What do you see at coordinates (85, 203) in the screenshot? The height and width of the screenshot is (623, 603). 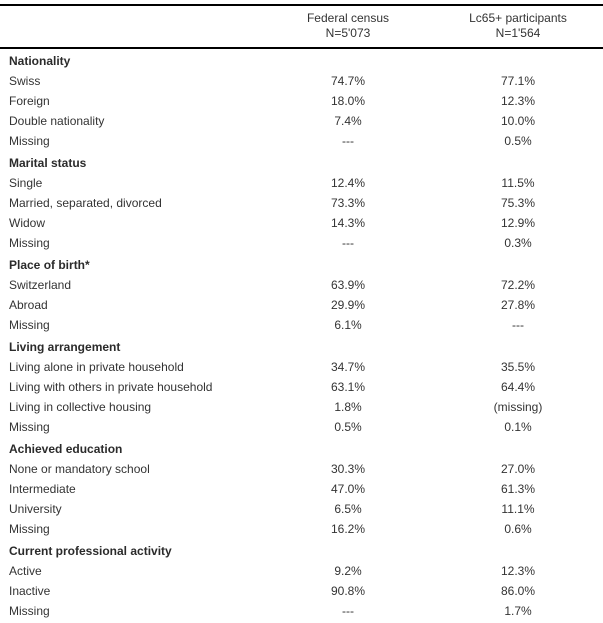 I see `row-label: Married, separated, divorced` at bounding box center [85, 203].